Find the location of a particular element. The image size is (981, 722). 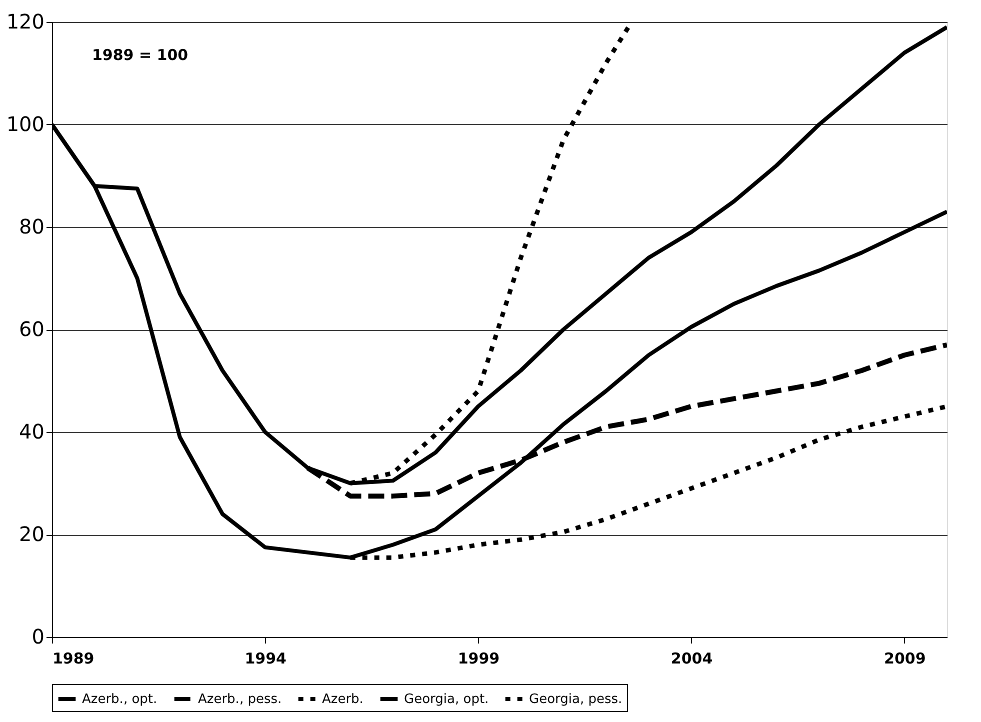

x-tick-label: 2009 is located at coordinates (905, 659).